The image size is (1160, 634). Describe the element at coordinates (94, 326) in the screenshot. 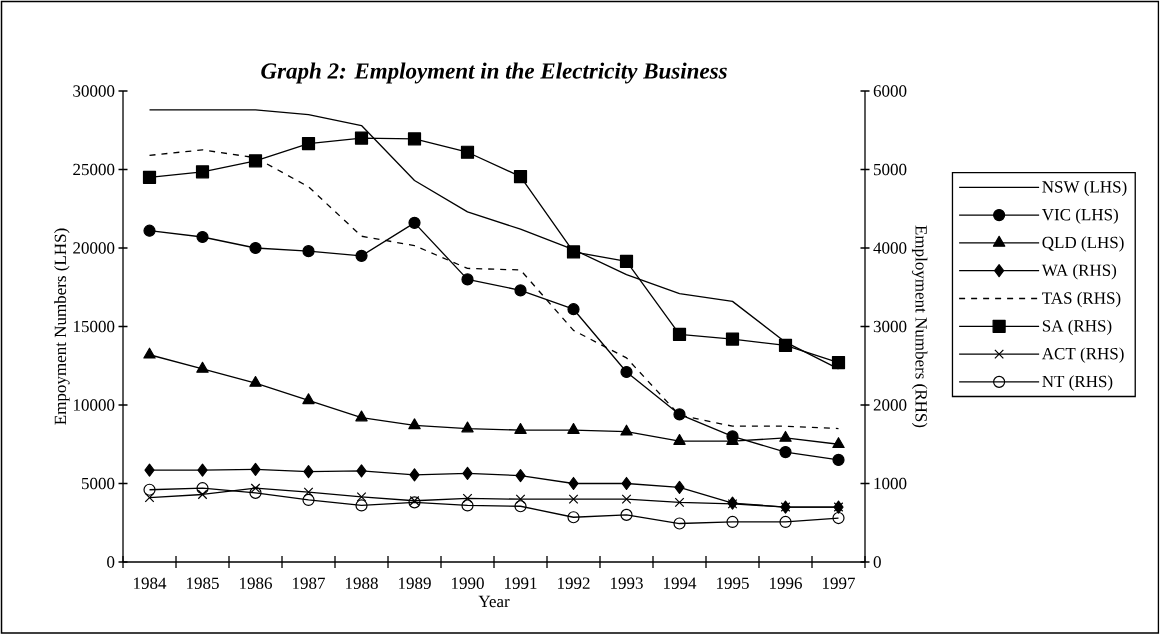

I see `y-tick-label: 15000` at that location.